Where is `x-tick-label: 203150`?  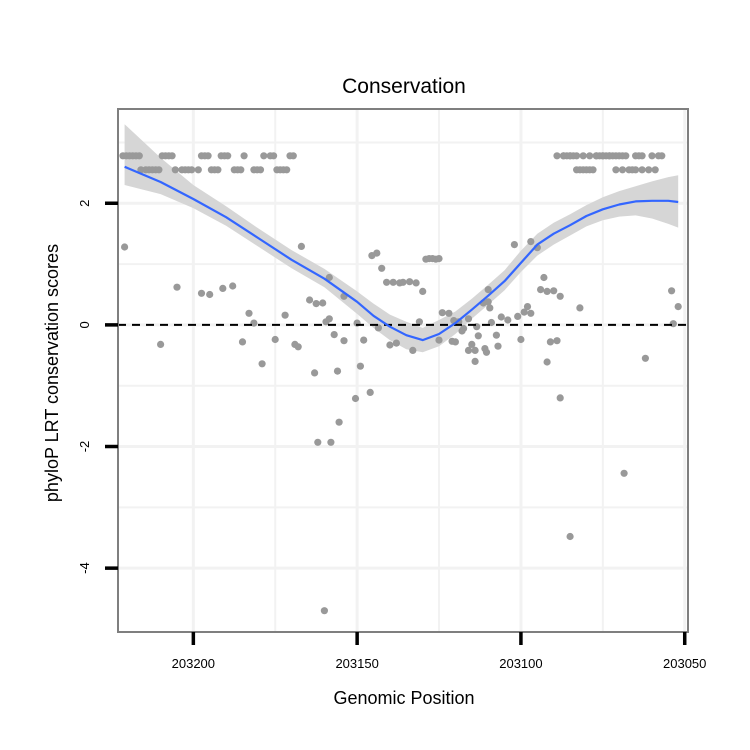
x-tick-label: 203150 is located at coordinates (356, 663).